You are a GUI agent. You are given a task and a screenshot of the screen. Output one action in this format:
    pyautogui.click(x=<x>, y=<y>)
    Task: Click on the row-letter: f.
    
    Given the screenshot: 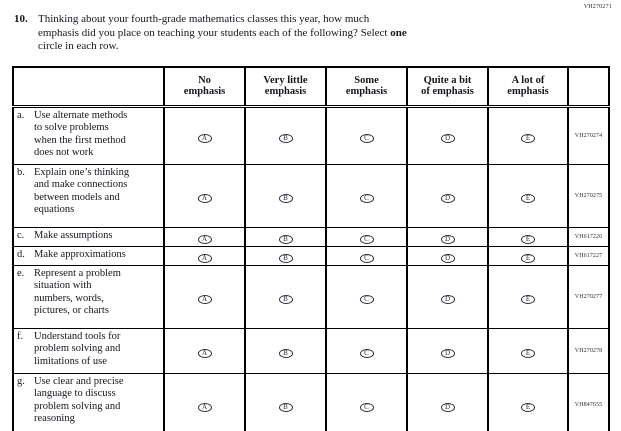 What is the action you would take?
    pyautogui.click(x=20, y=336)
    